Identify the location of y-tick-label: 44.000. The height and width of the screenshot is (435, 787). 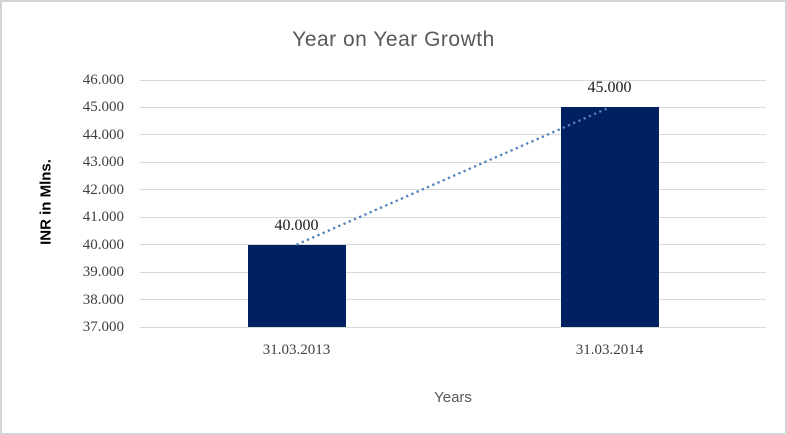
(103, 134).